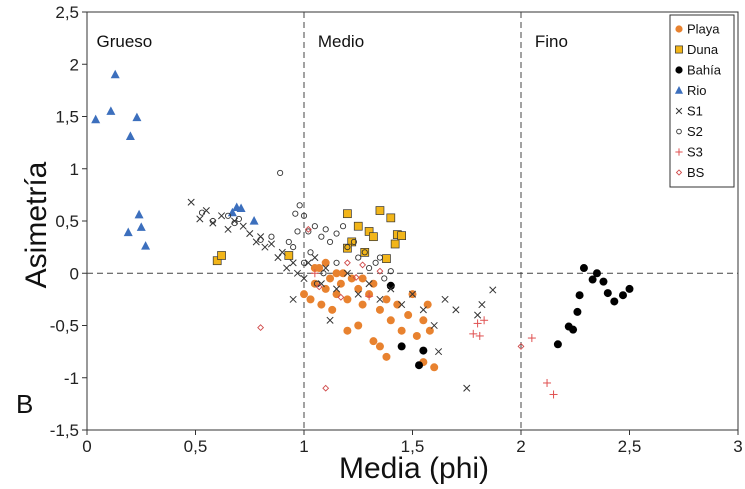 Image resolution: width=745 pixels, height=489 pixels. I want to click on series-s3, so click(434, 334).